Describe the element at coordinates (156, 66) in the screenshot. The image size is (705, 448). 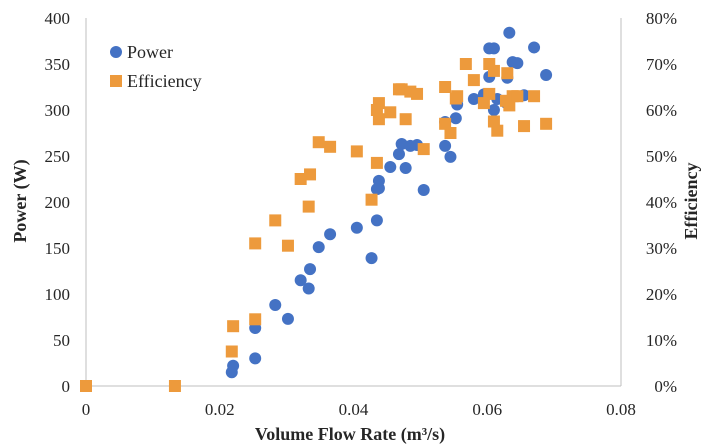
I see `legend: Power Efficiency` at that location.